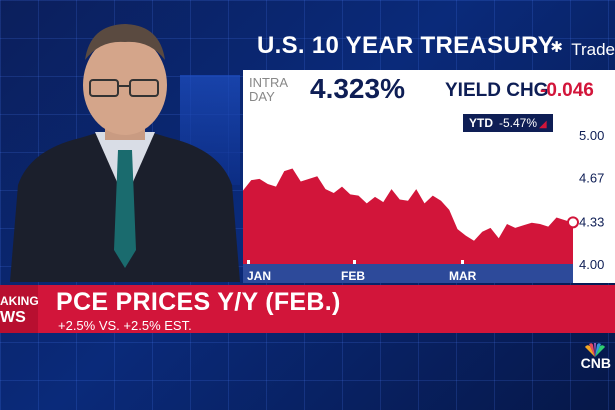 The height and width of the screenshot is (410, 615). What do you see at coordinates (595, 350) in the screenshot?
I see `peacock-logo-icon` at bounding box center [595, 350].